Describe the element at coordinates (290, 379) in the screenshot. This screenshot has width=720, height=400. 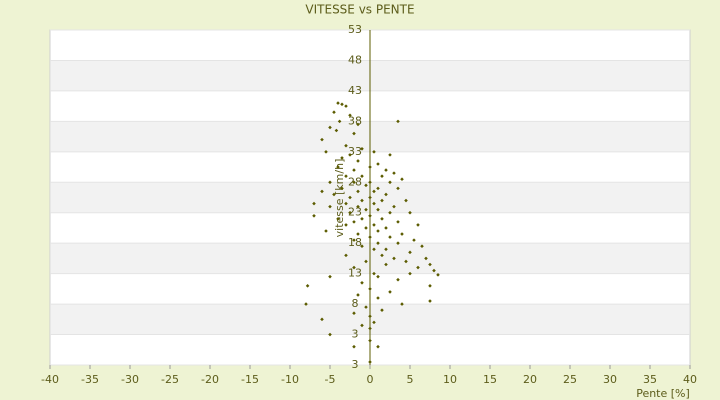
I see `x-tick-label: -10` at that location.